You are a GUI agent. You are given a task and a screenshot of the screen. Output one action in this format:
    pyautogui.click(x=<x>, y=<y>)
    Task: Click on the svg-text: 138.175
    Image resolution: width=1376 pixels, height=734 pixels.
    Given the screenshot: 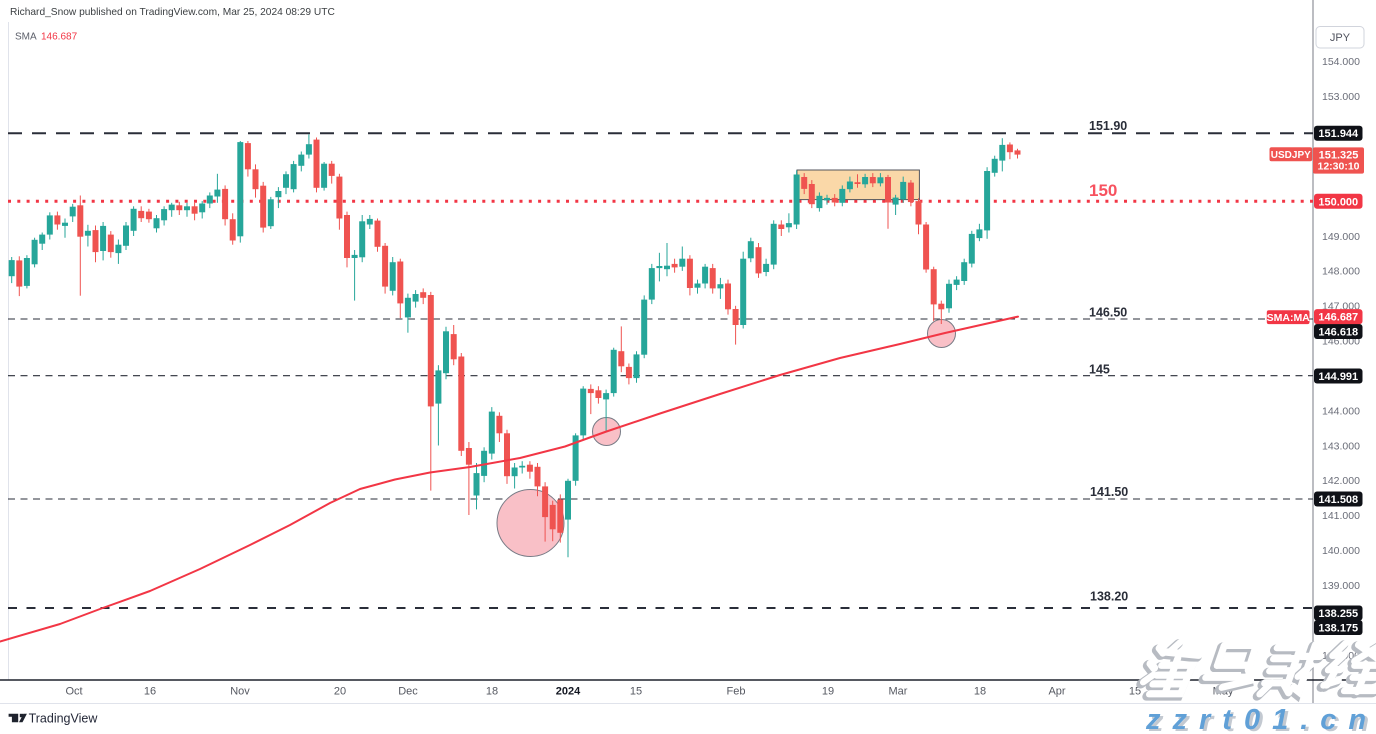 What is the action you would take?
    pyautogui.click(x=1338, y=629)
    